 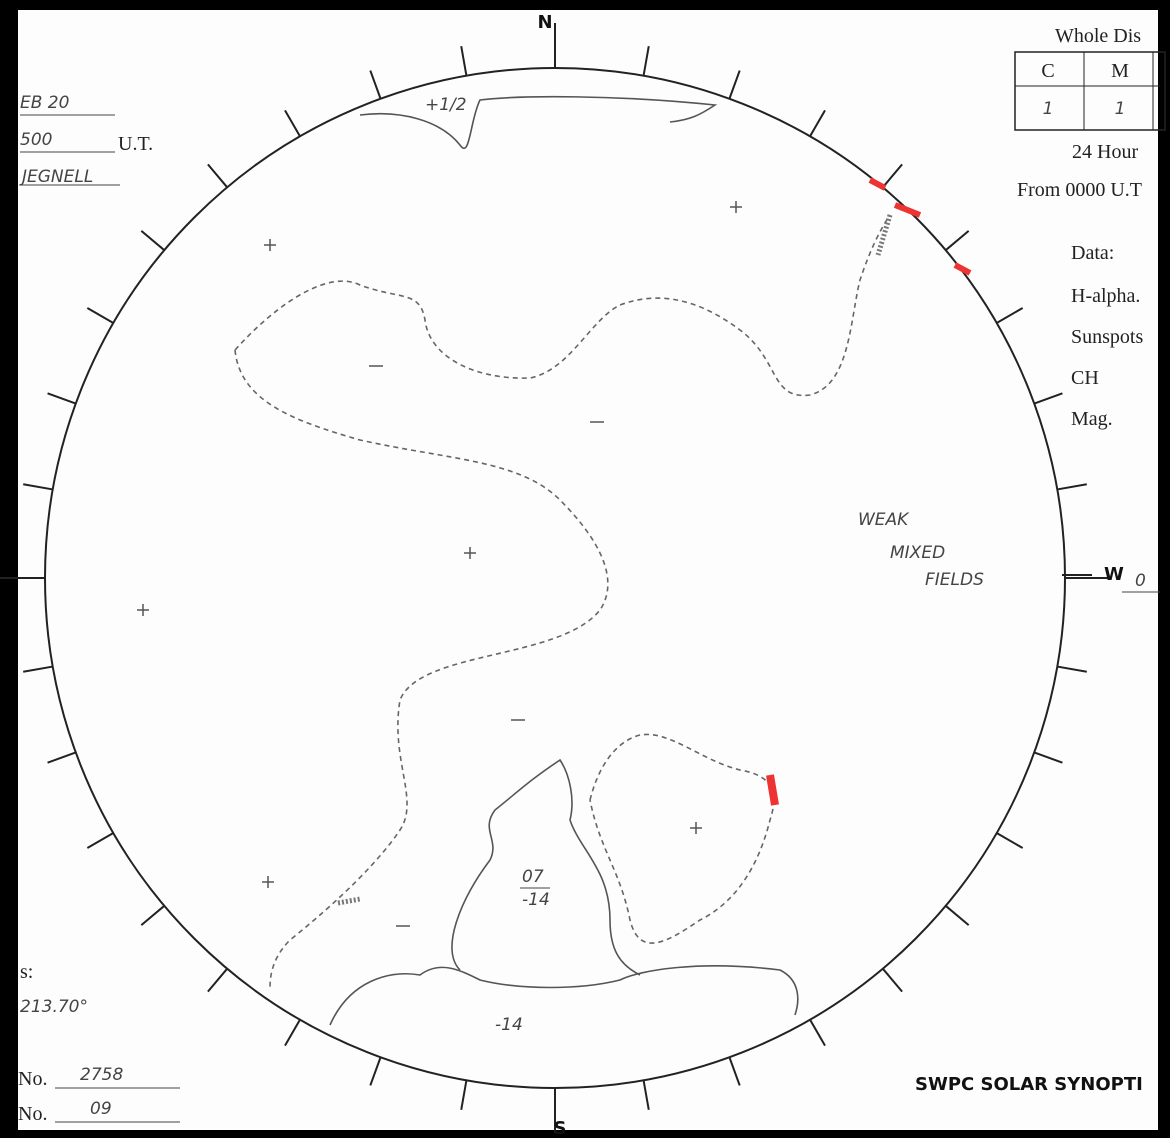 What do you see at coordinates (1120, 71) in the screenshot?
I see `table-header: M` at bounding box center [1120, 71].